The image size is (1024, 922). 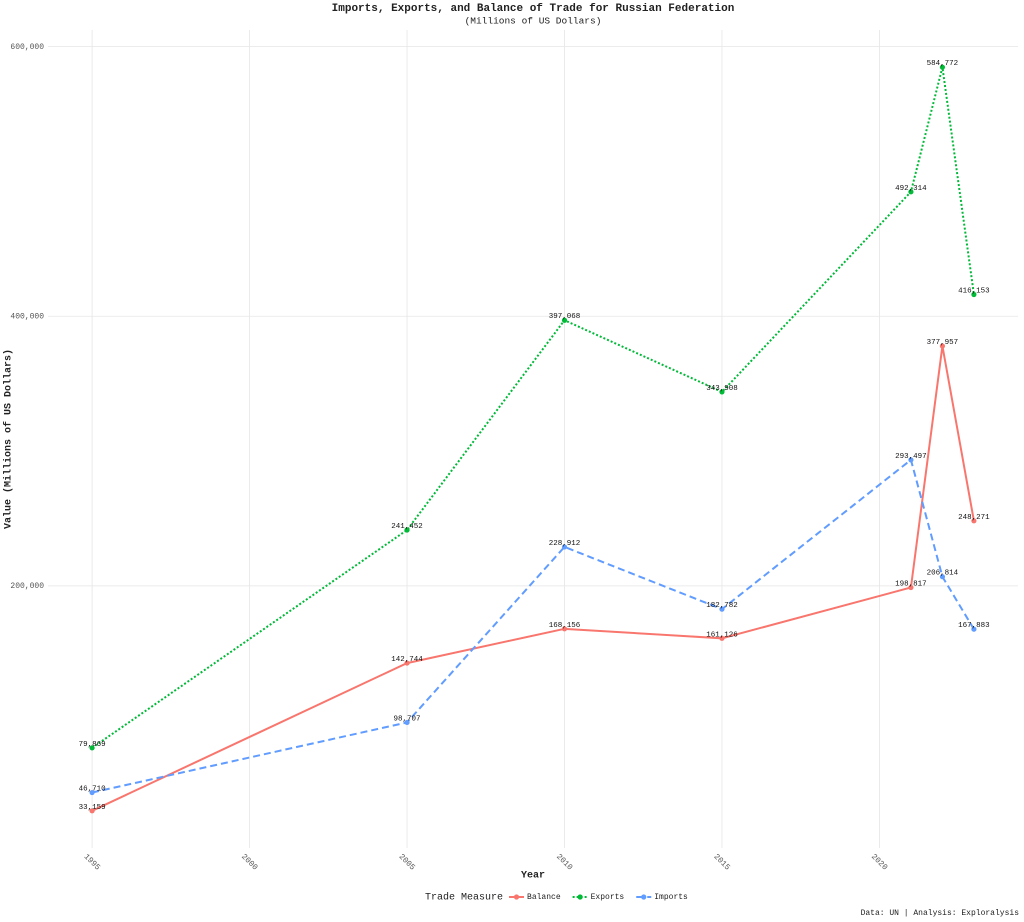 I want to click on data-label: 241,452, so click(x=407, y=527).